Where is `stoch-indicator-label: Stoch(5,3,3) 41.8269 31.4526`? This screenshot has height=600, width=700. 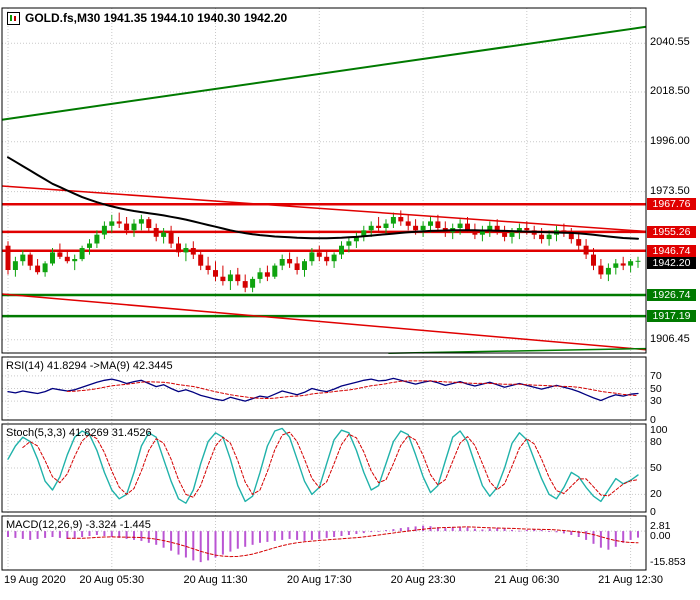
stoch-indicator-label: Stoch(5,3,3) 41.8269 31.4526 is located at coordinates (79, 433).